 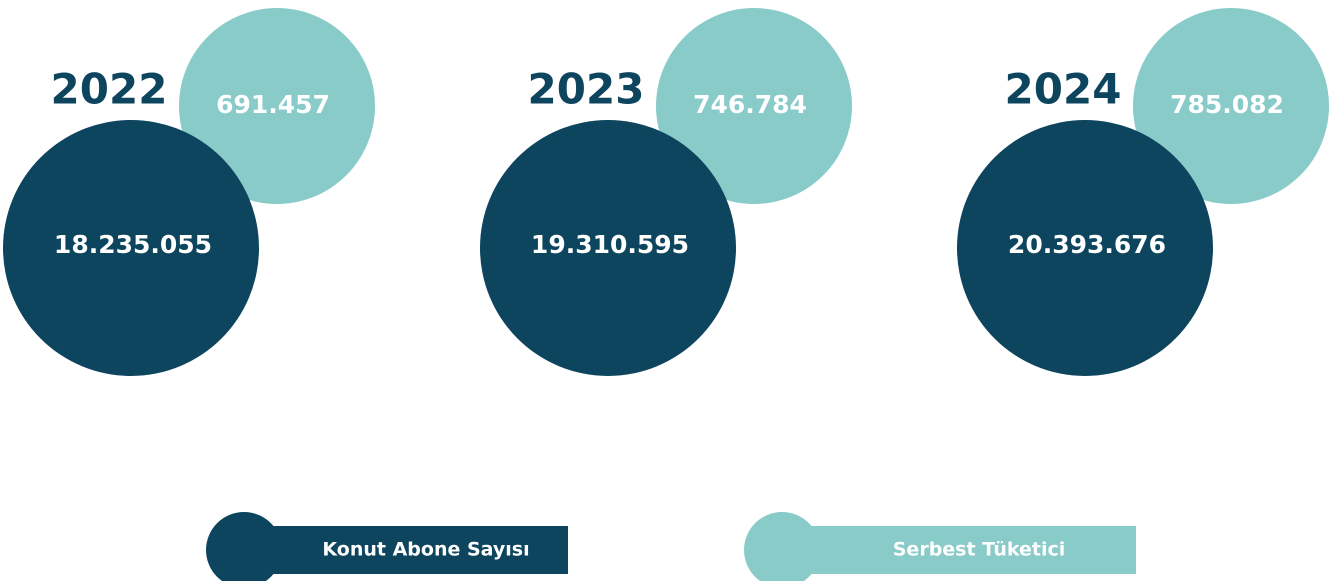 I want to click on serbest-value: 785.082, so click(x=1227, y=104).